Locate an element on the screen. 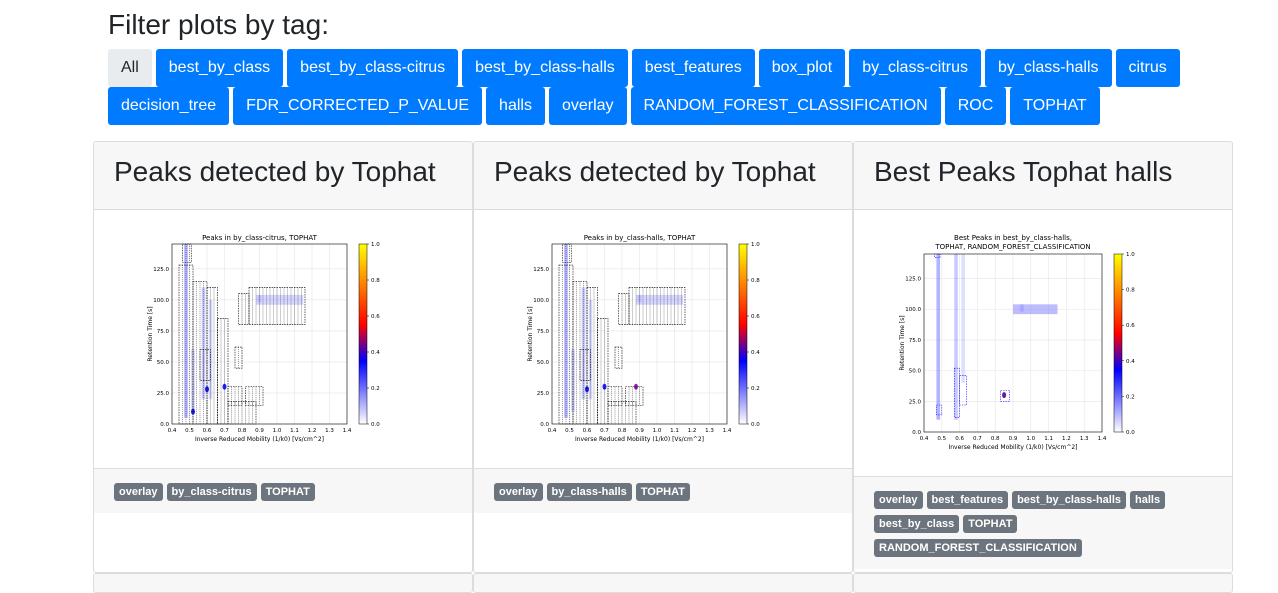 This screenshot has width=1278, height=593. x-tick-label: 0.4 is located at coordinates (172, 431).